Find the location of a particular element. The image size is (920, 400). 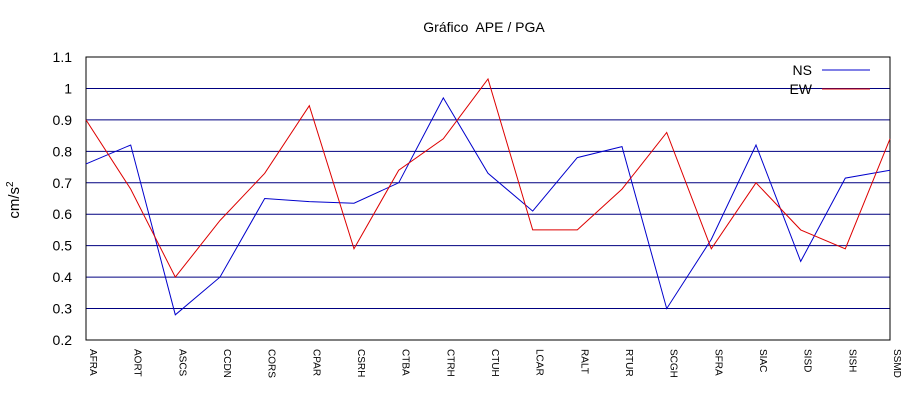

y-axis-label-exponent: 2 is located at coordinates (10, 184).